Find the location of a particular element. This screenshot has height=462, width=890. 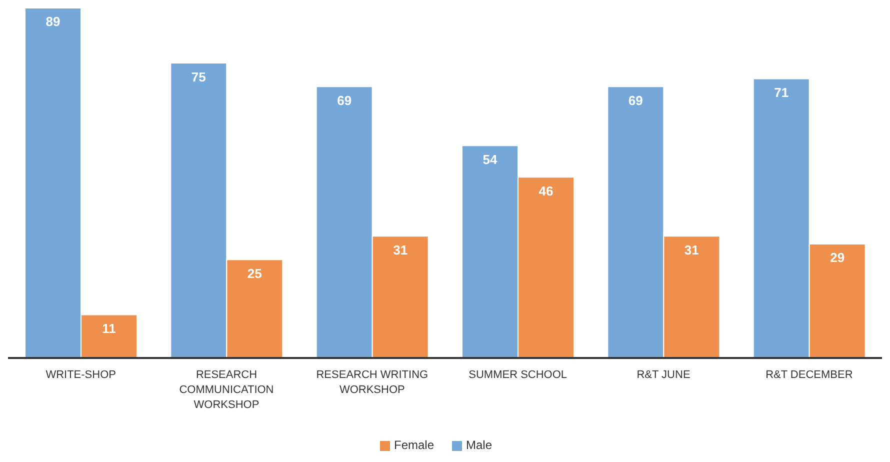

data-label: 75 is located at coordinates (198, 76).